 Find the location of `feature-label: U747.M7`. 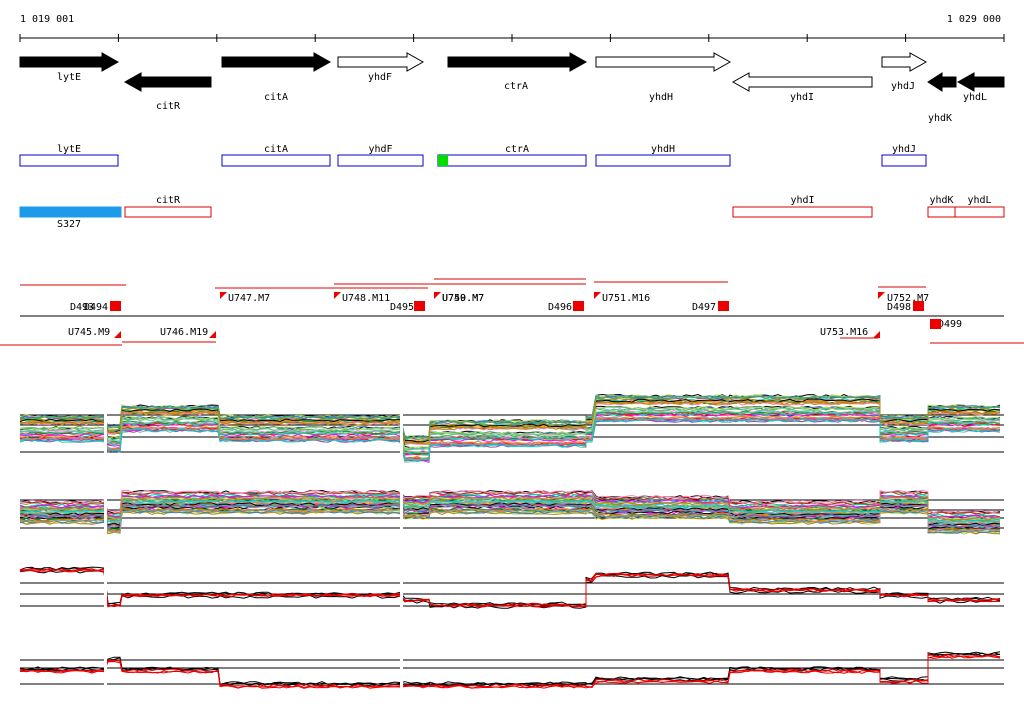

feature-label: U747.M7 is located at coordinates (249, 298).